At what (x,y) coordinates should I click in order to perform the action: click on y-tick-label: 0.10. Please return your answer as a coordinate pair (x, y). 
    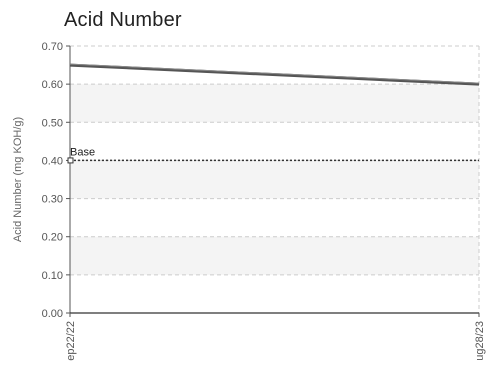
    Looking at the image, I should click on (52, 276).